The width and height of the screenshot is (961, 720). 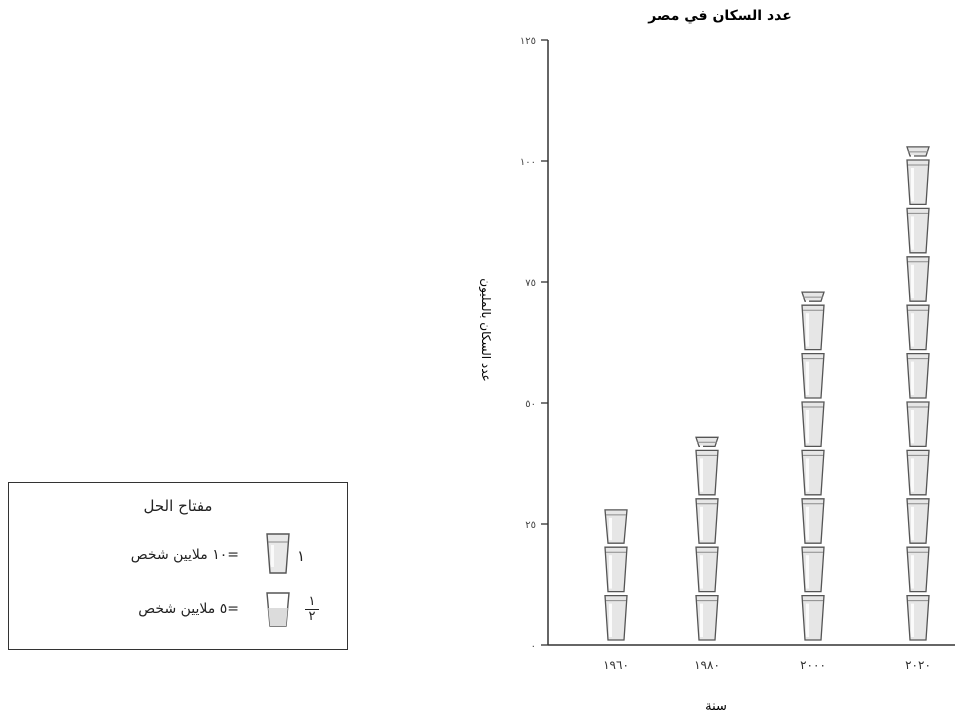 What do you see at coordinates (530, 525) in the screenshot?
I see `y-tick-label: ٢٥` at bounding box center [530, 525].